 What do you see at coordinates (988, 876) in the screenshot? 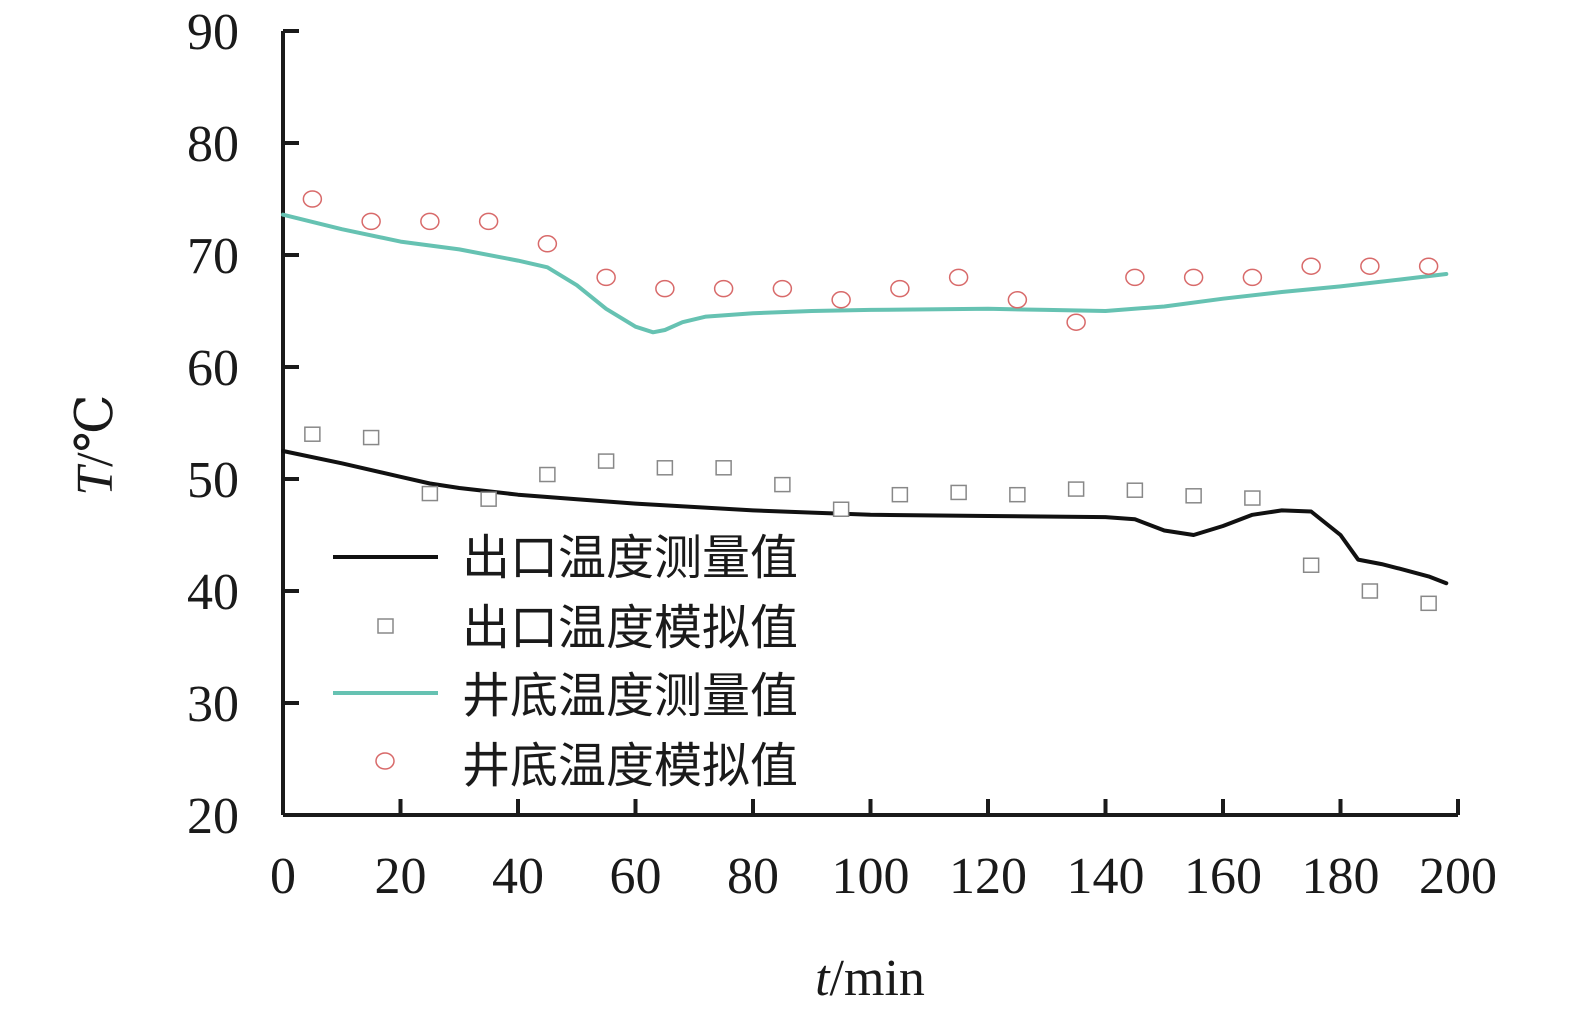
I see `x-tick-label: 120` at bounding box center [988, 876].